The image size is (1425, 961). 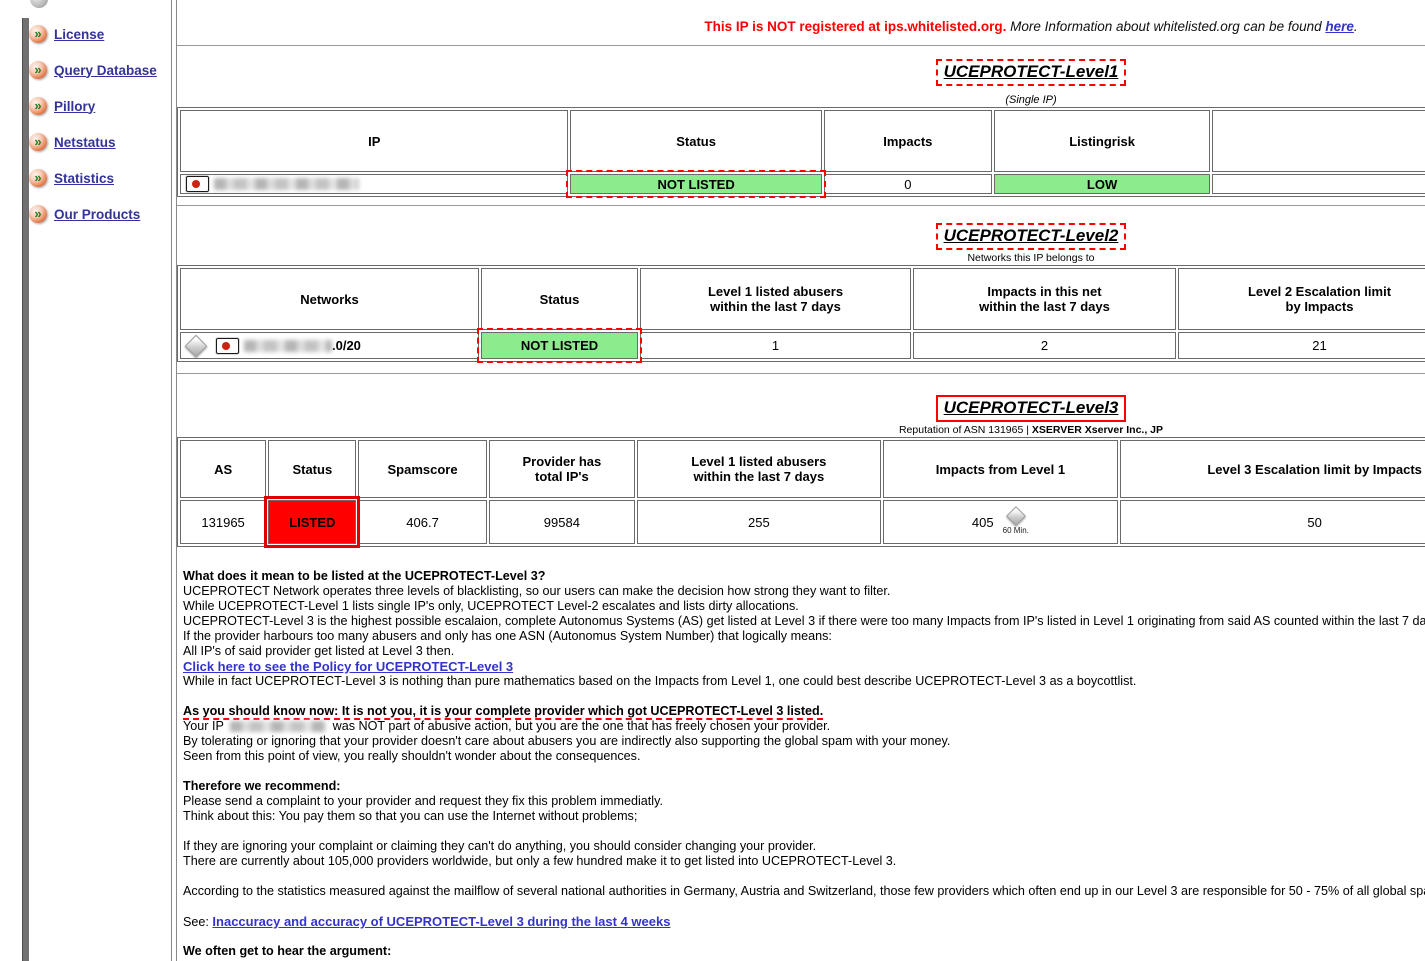 I want to click on sidebar-item-netstatus: » Netstatus, so click(x=72, y=142).